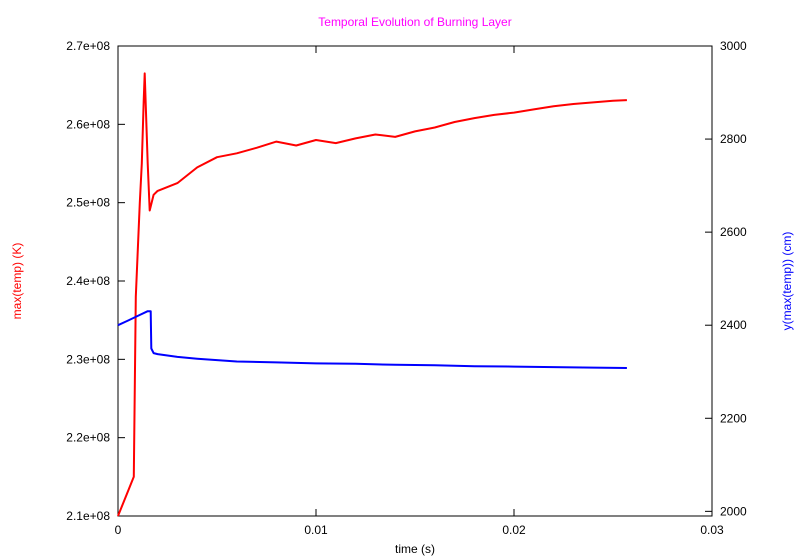  Describe the element at coordinates (514, 530) in the screenshot. I see `x-tick-label: 0.02` at that location.